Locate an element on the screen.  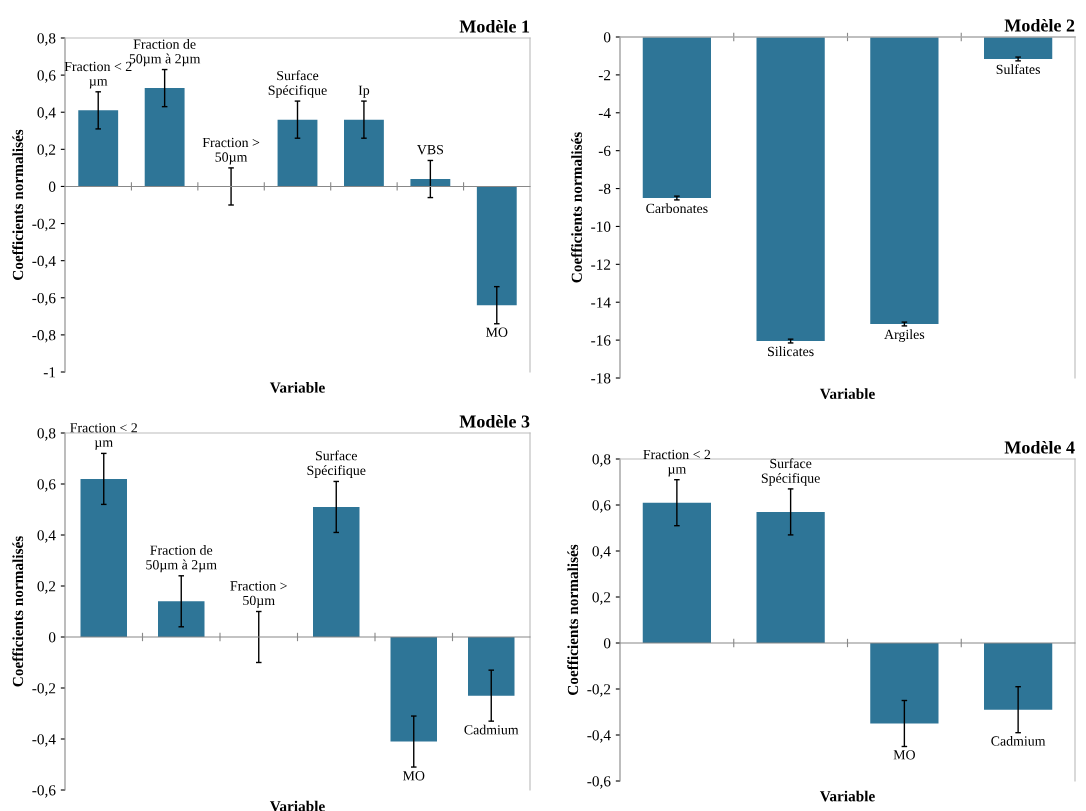
chart-title: Modèle 1 is located at coordinates (494, 26).